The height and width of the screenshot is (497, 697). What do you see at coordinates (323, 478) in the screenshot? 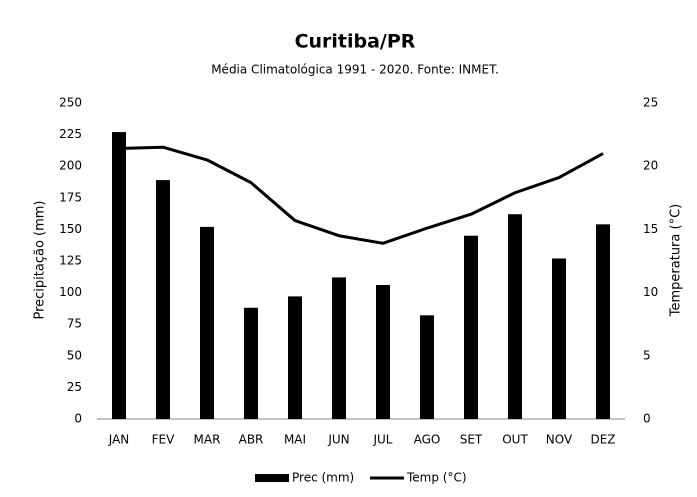
I see `legend-label: Prec (mm)` at bounding box center [323, 478].